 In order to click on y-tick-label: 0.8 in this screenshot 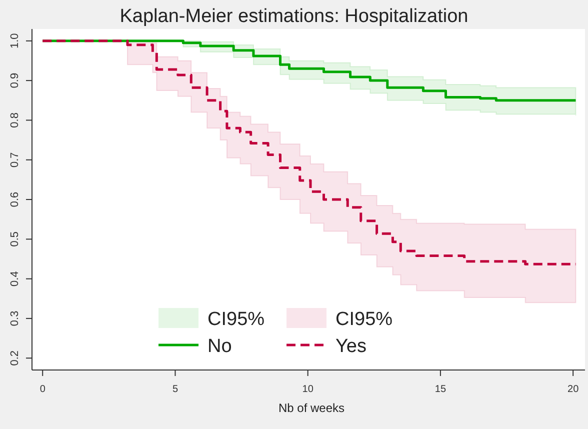, I will do `click(14, 120)`.